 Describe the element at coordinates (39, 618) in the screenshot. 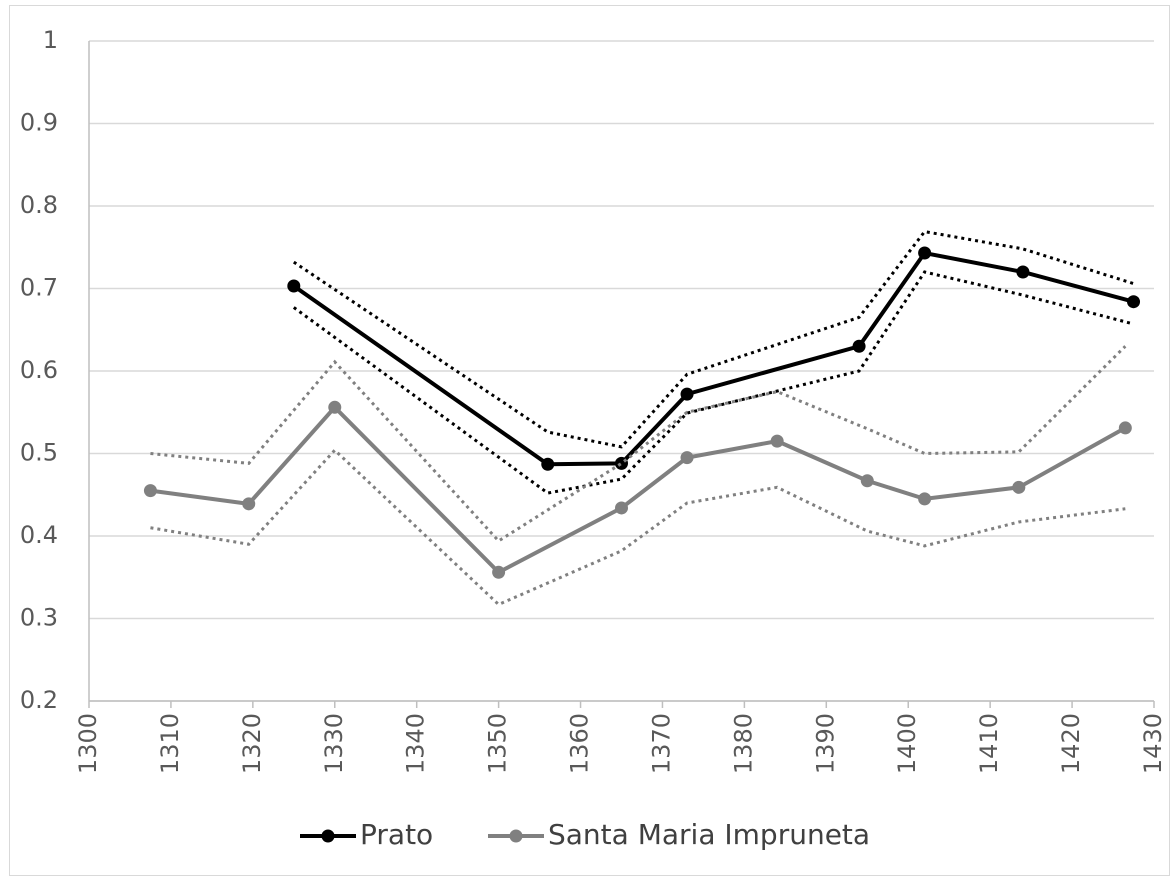

I see `y-tick-label: 0.3` at that location.